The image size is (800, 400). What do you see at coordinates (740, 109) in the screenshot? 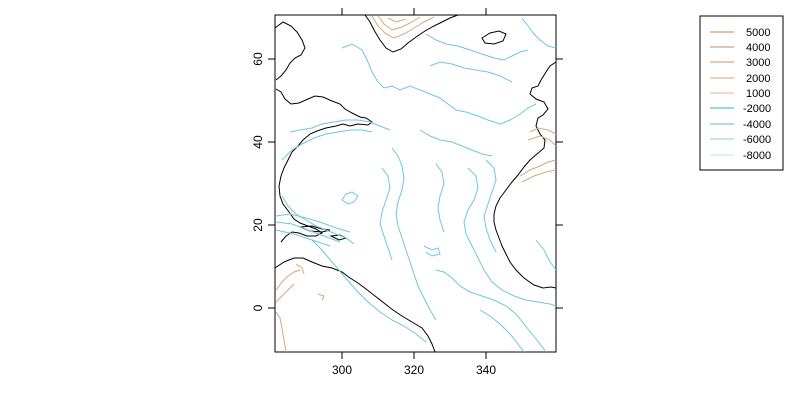
I see `legend-entry: -2000` at bounding box center [740, 109].